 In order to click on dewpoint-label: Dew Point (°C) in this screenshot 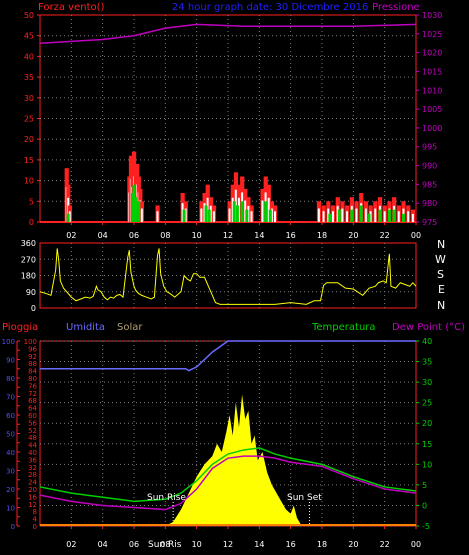, I will do `click(428, 327)`.